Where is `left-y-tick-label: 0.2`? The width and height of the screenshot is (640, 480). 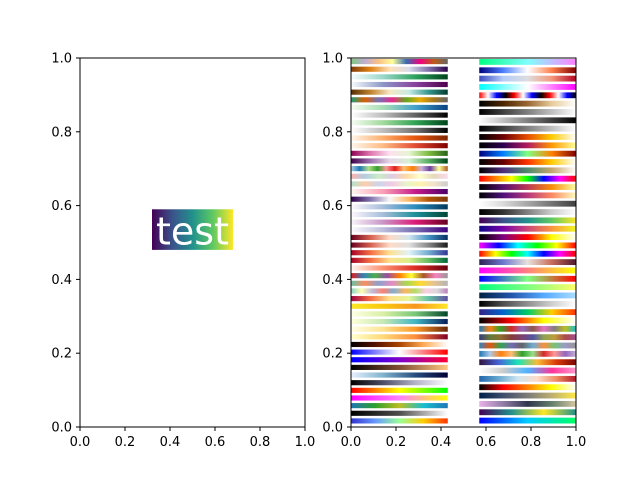 left-y-tick-label: 0.2 is located at coordinates (61, 354).